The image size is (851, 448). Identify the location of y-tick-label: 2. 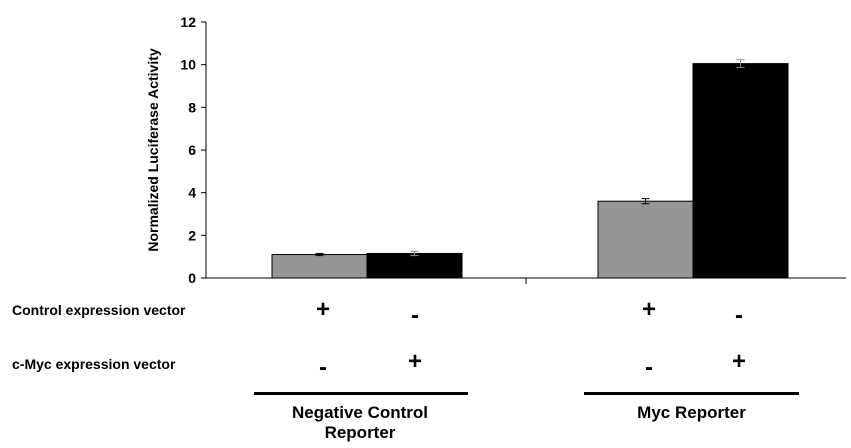
(192, 235).